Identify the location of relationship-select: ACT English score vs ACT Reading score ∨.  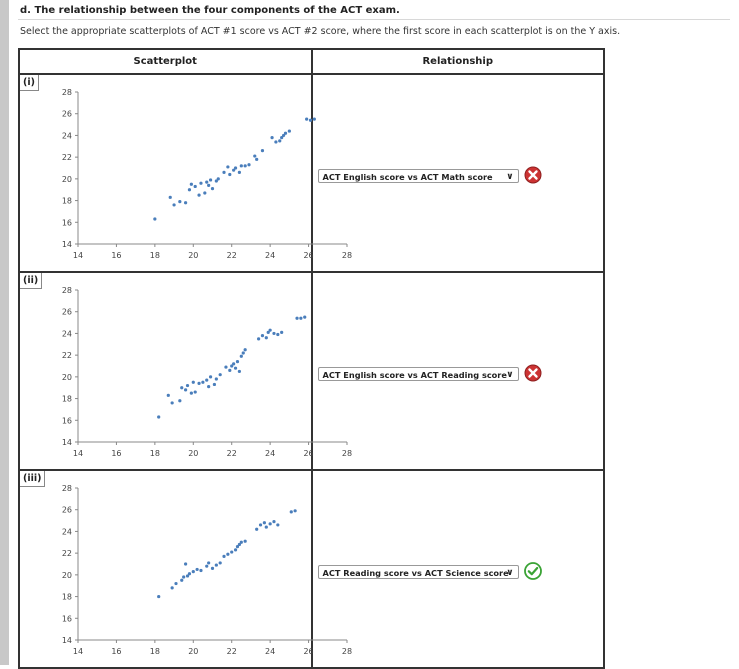
(418, 374).